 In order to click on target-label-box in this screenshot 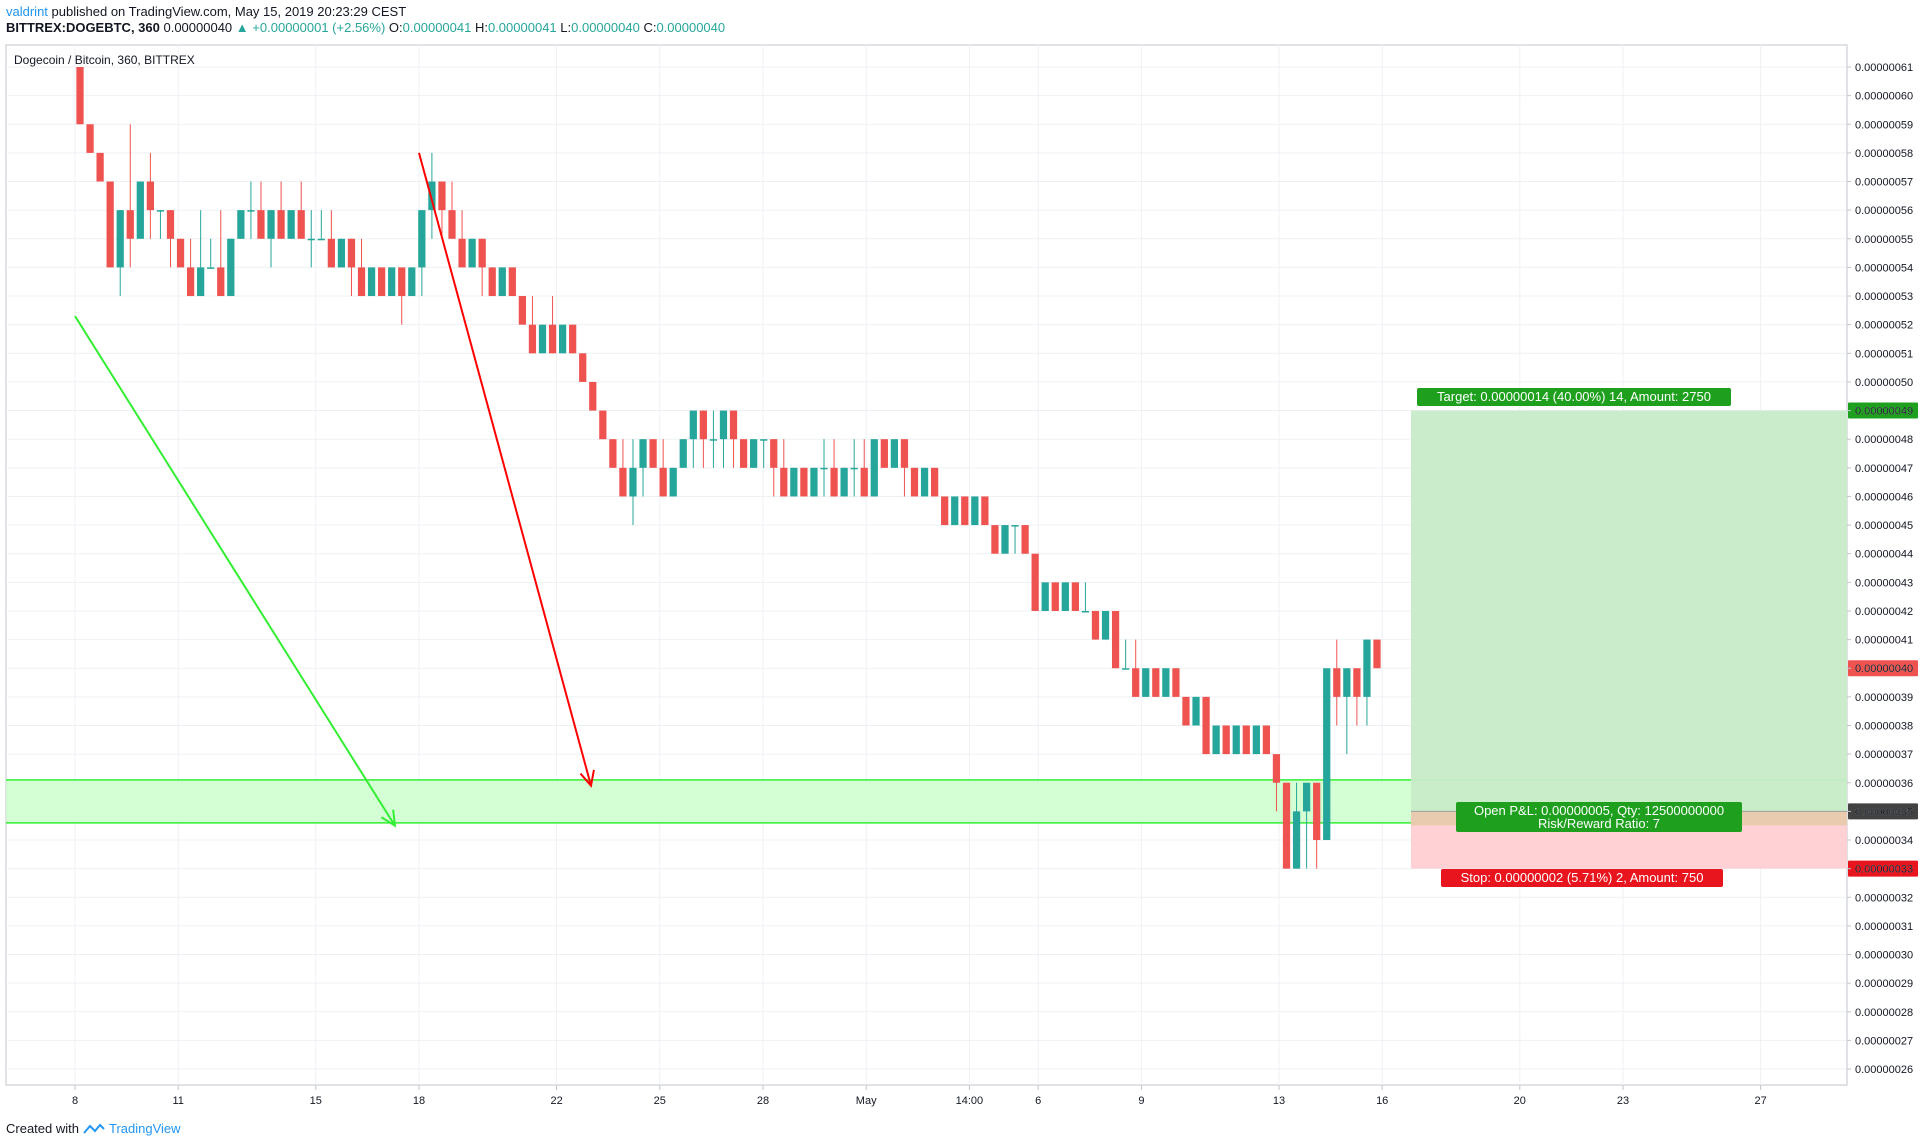, I will do `click(1574, 397)`.